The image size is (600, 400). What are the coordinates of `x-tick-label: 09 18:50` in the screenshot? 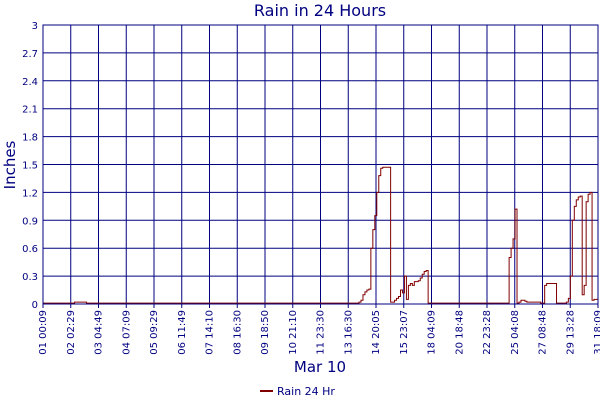 It's located at (265, 332).